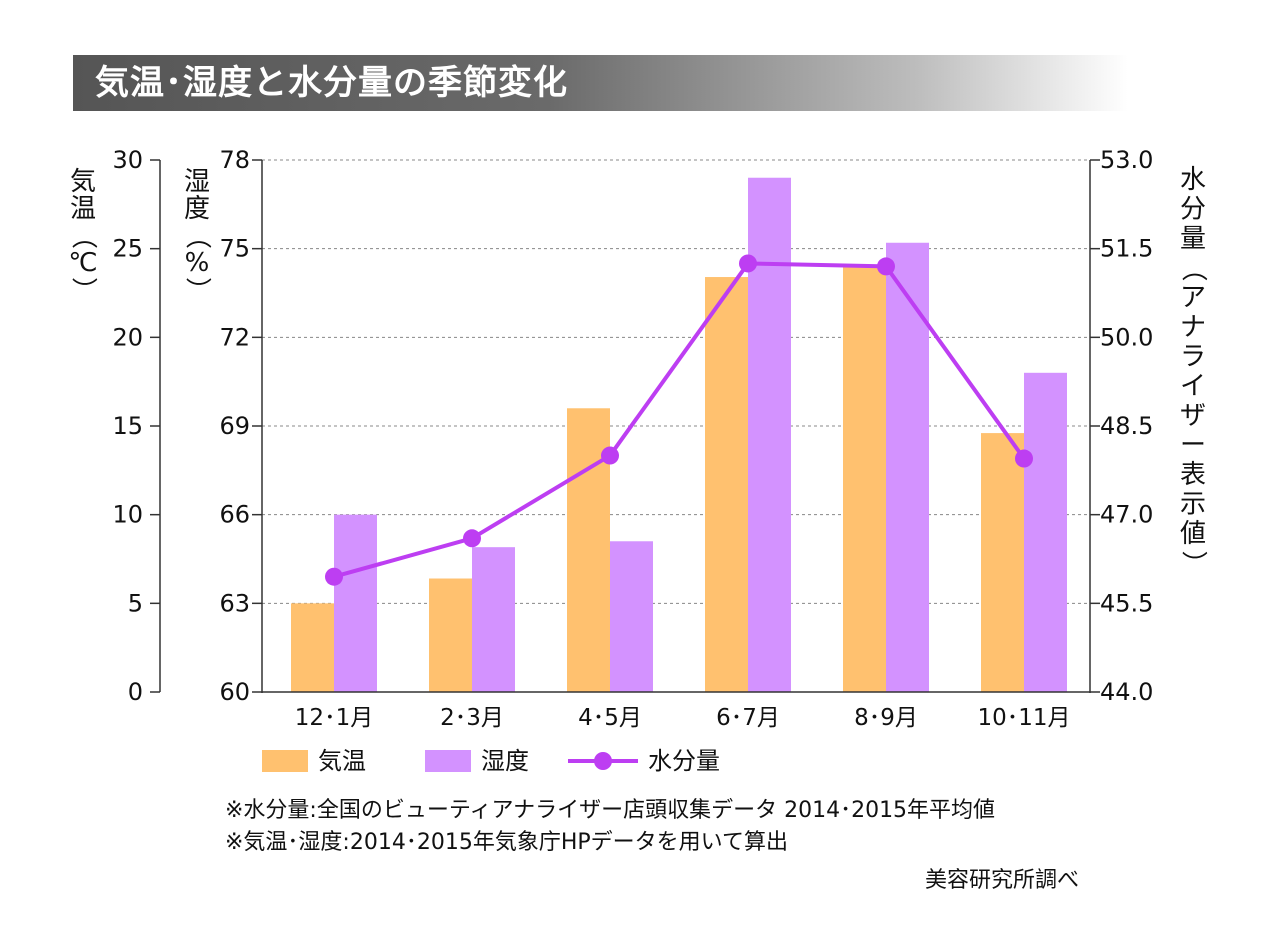  What do you see at coordinates (234, 426) in the screenshot?
I see `humidity-tick-label: 69` at bounding box center [234, 426].